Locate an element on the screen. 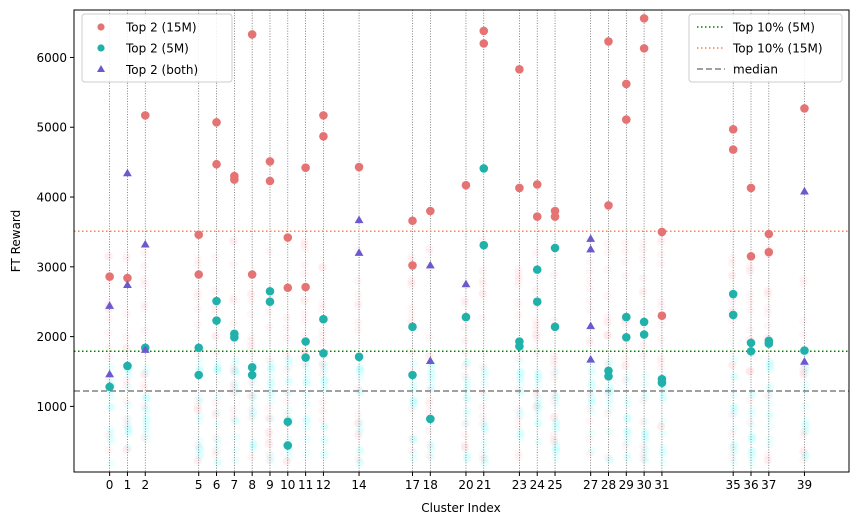 The height and width of the screenshot is (525, 859). legend-marker-top2-both is located at coordinates (101, 68).